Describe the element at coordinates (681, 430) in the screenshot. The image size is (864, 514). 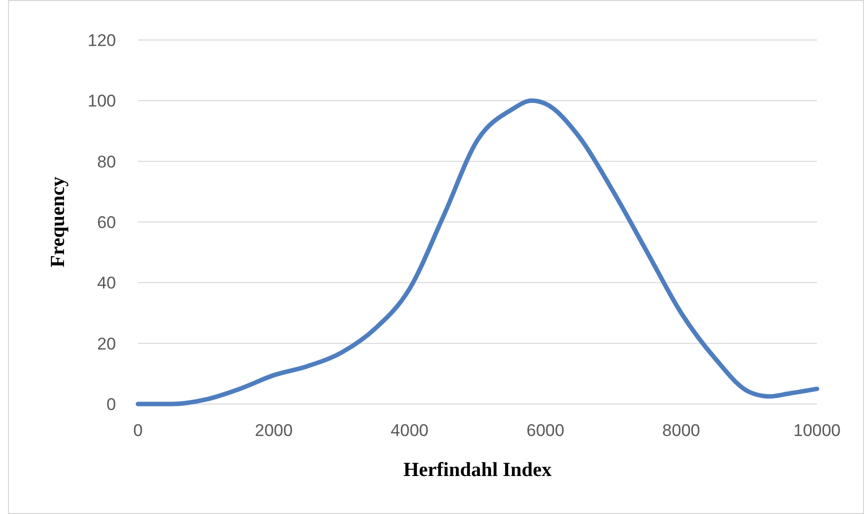
I see `x-tick-label: 8000` at that location.